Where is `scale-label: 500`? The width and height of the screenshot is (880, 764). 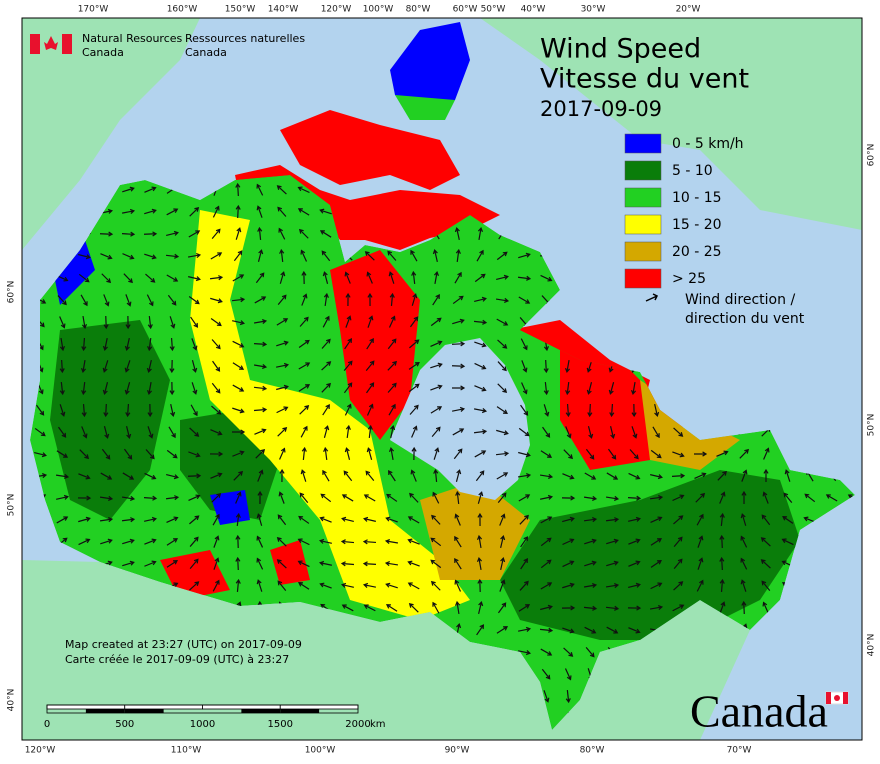 scale-label: 500 is located at coordinates (124, 724).